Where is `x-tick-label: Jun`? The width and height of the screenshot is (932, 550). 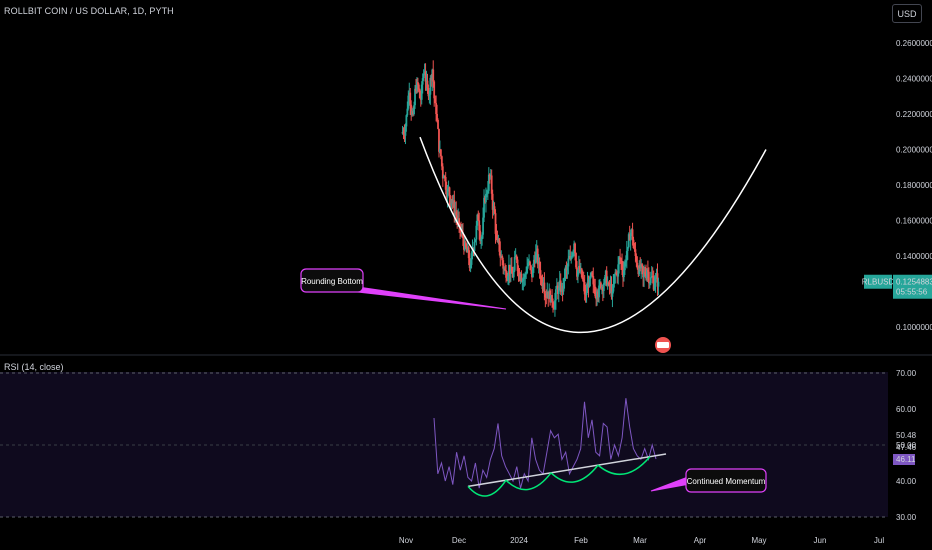 x-tick-label: Jun is located at coordinates (820, 540).